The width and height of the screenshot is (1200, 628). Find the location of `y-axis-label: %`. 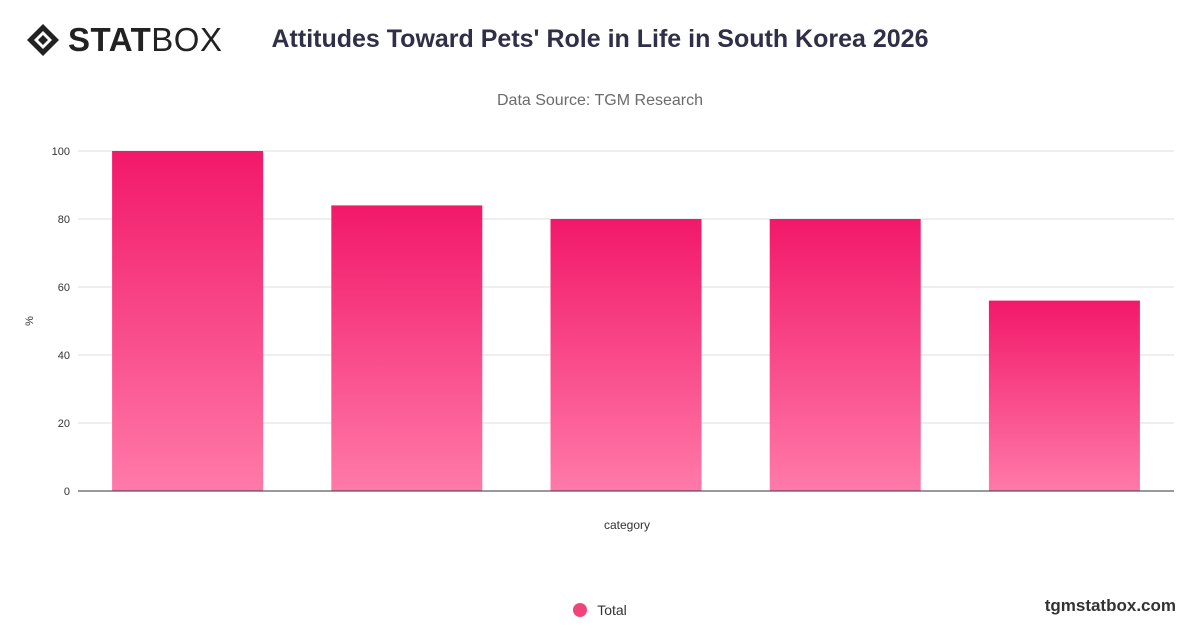

y-axis-label: % is located at coordinates (30, 321).